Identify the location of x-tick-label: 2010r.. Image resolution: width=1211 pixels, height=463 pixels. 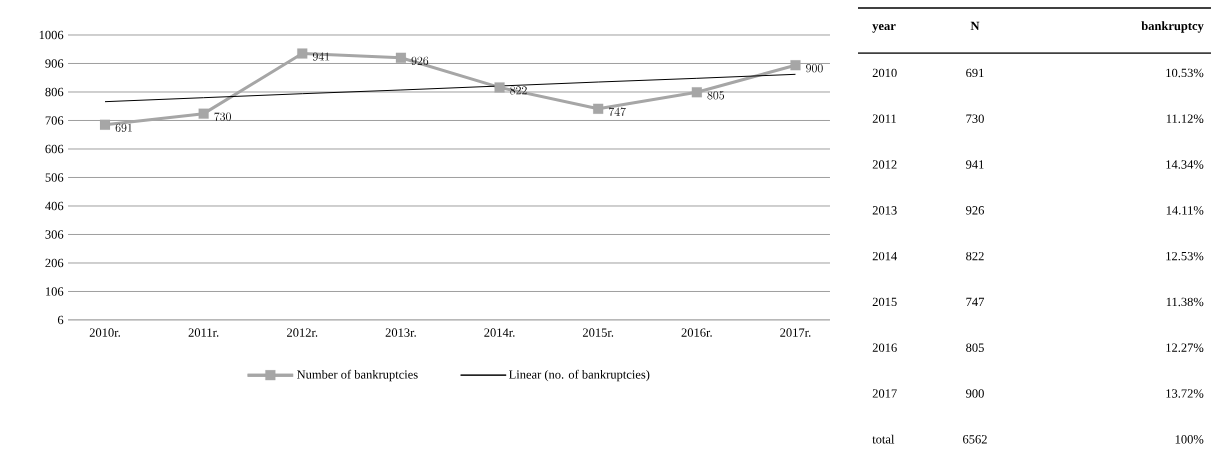
(104, 332).